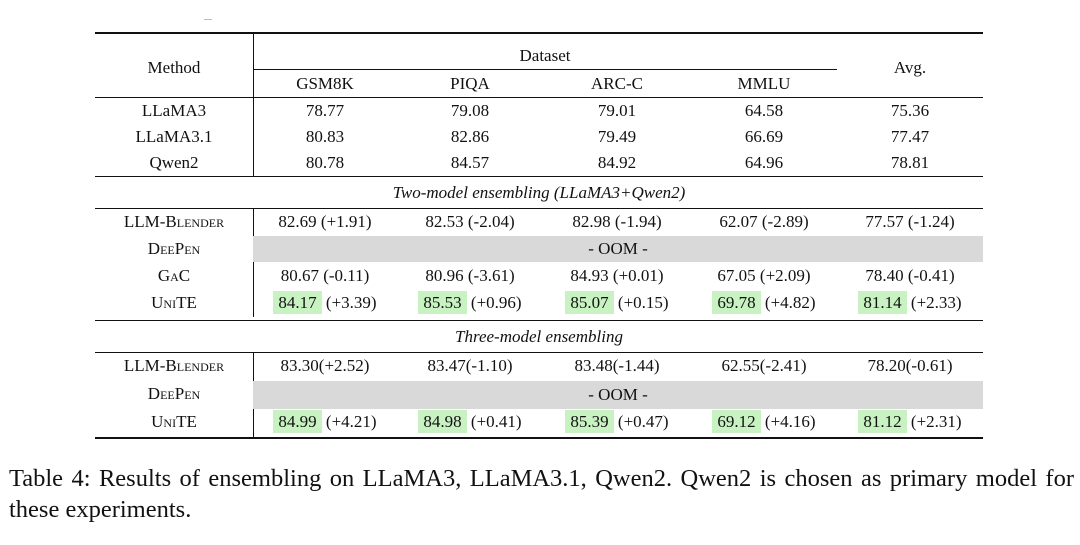 This screenshot has width=1080, height=545. What do you see at coordinates (617, 275) in the screenshot?
I see `value-cell: 84.93 (+0.01)` at bounding box center [617, 275].